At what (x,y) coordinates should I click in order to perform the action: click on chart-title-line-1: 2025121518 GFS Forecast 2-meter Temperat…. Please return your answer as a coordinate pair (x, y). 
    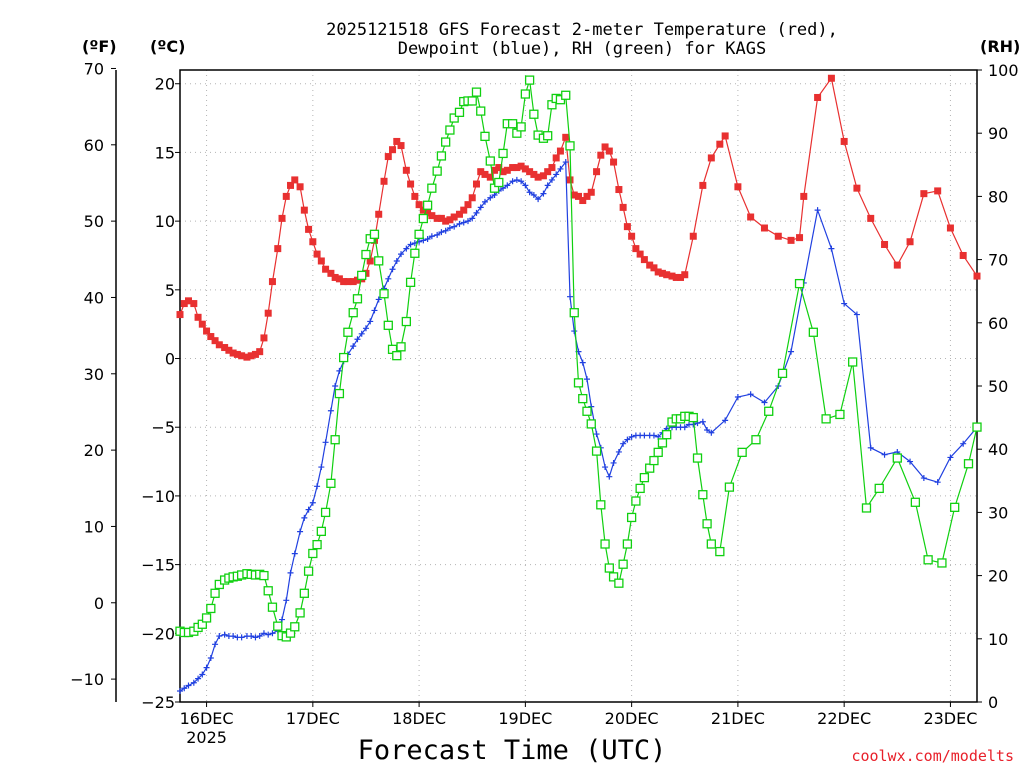
    Looking at the image, I should click on (582, 30).